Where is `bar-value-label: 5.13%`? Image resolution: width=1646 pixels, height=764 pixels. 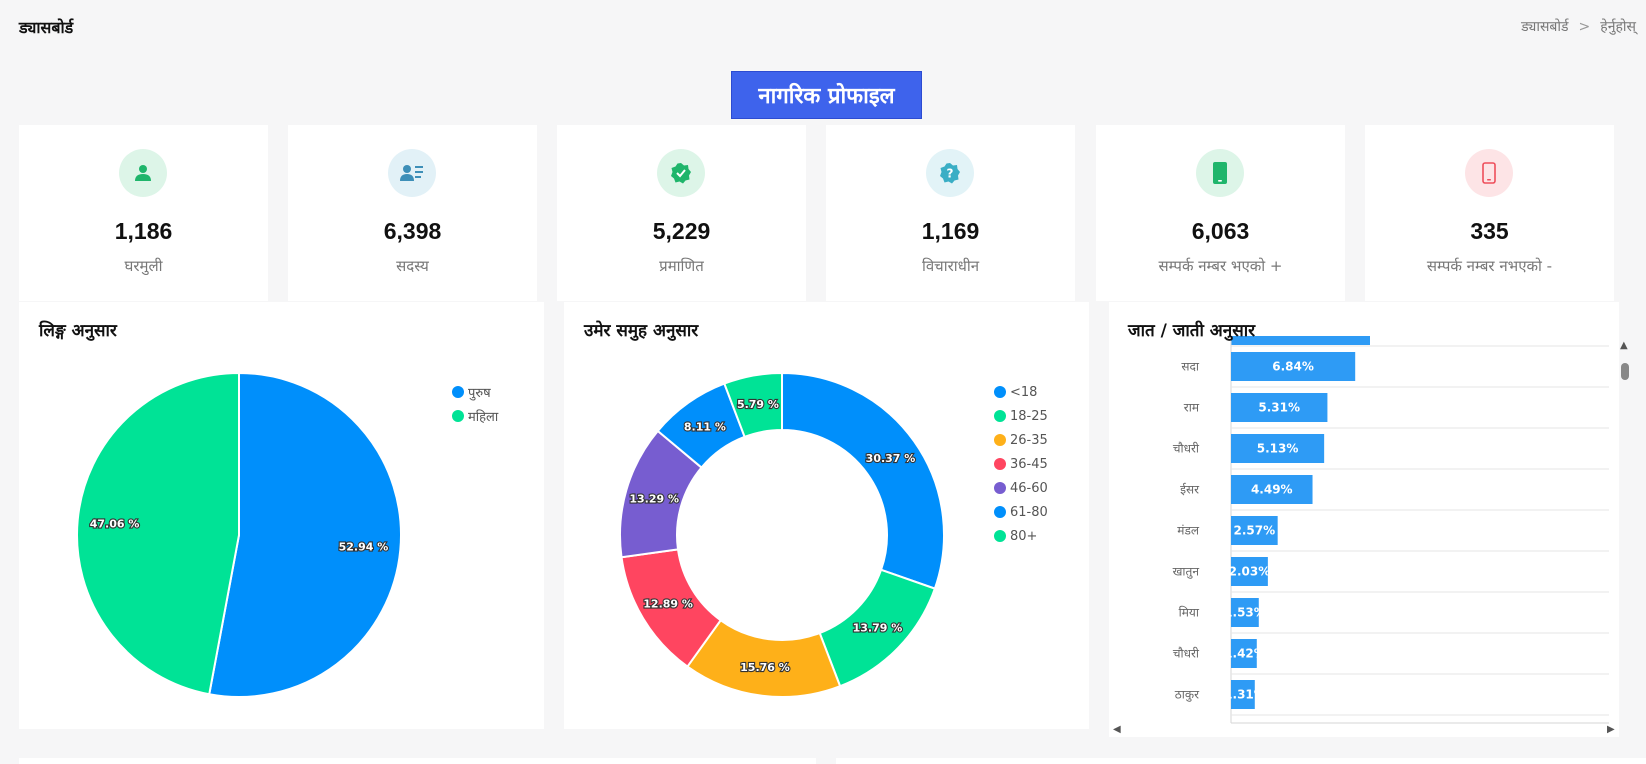 bar-value-label: 5.13% is located at coordinates (1278, 449).